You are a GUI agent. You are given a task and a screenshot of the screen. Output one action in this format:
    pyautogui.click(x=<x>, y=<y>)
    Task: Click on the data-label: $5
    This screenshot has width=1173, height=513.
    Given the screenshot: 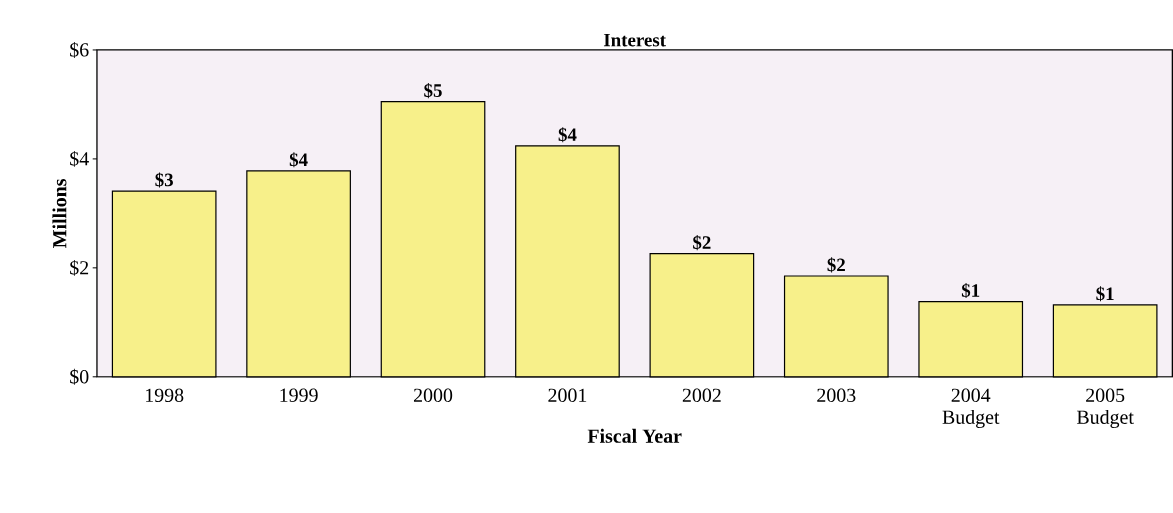 What is the action you would take?
    pyautogui.click(x=433, y=91)
    